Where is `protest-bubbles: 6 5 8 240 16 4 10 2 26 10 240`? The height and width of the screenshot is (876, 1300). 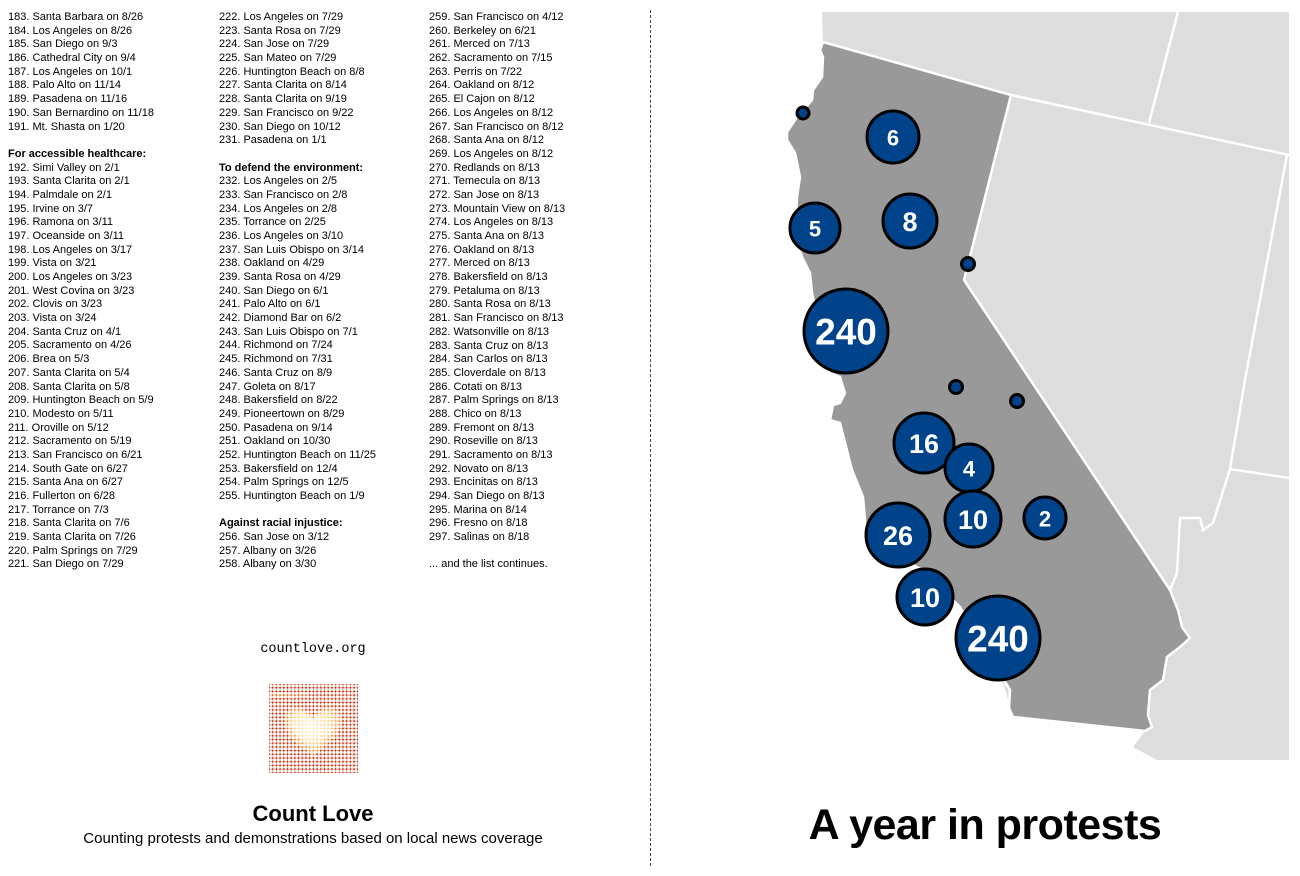 protest-bubbles: 6 5 8 240 16 4 10 2 26 10 240 is located at coordinates (928, 393).